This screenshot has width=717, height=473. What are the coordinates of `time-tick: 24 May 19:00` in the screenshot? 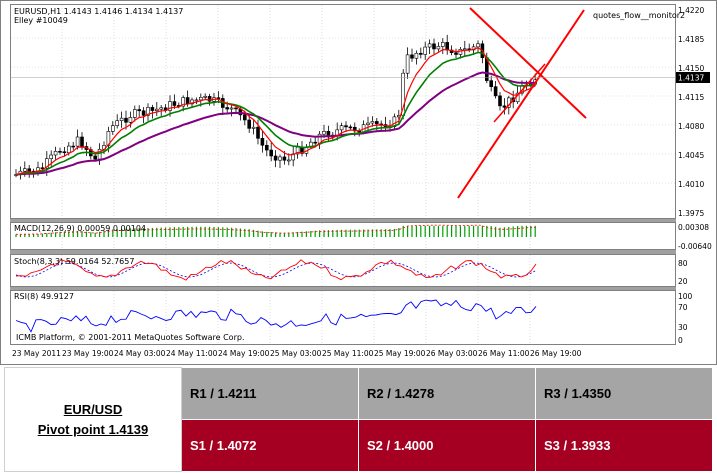 It's located at (244, 353).